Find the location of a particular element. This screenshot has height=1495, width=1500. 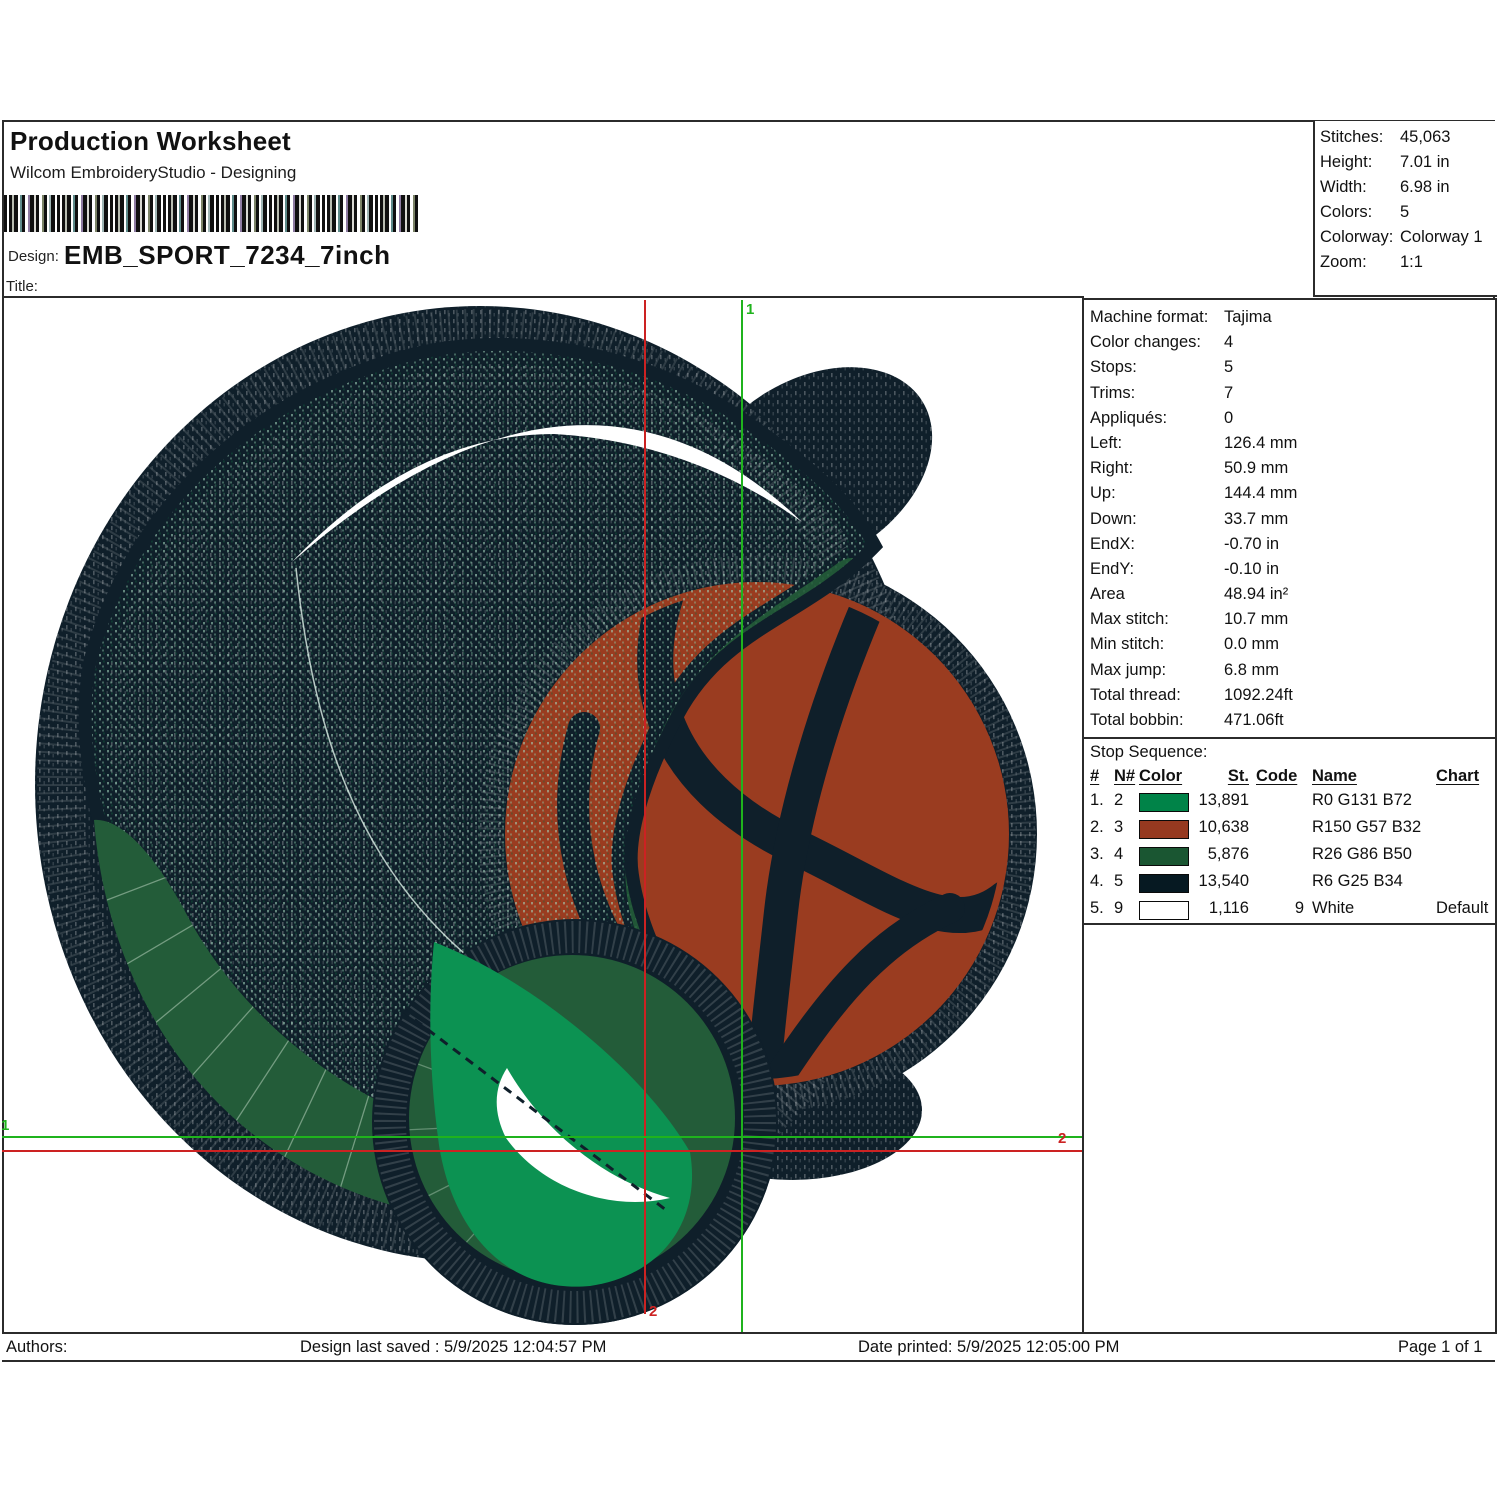

stop-chart: Default is located at coordinates (1462, 908).